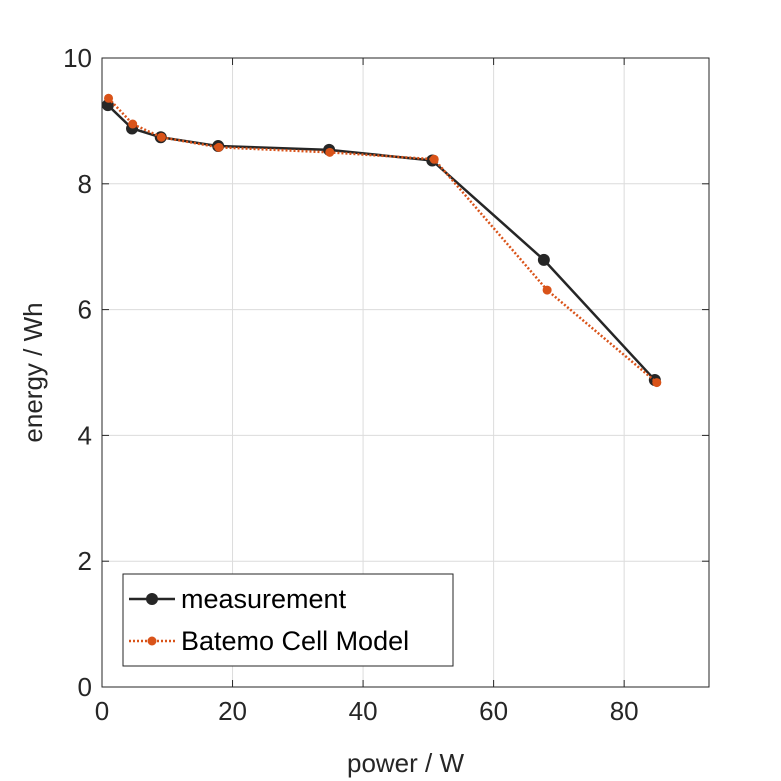  I want to click on legend-entries: measurement Batemo Cell Model, so click(269, 620).